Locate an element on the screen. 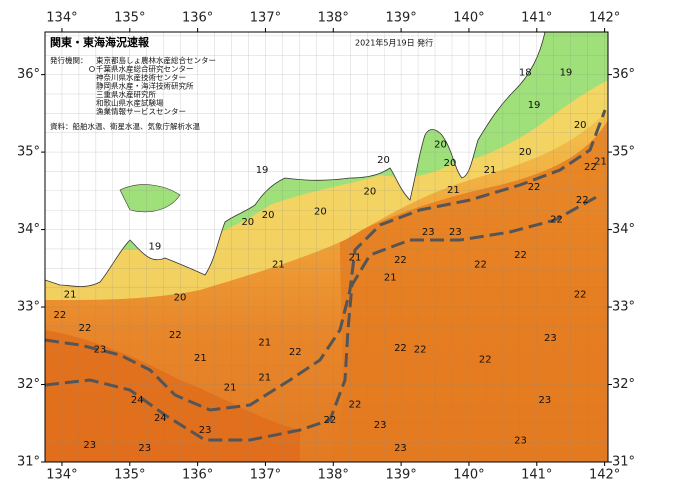 The width and height of the screenshot is (700, 495). publisher: 和歌山県水産試験場 is located at coordinates (130, 103).